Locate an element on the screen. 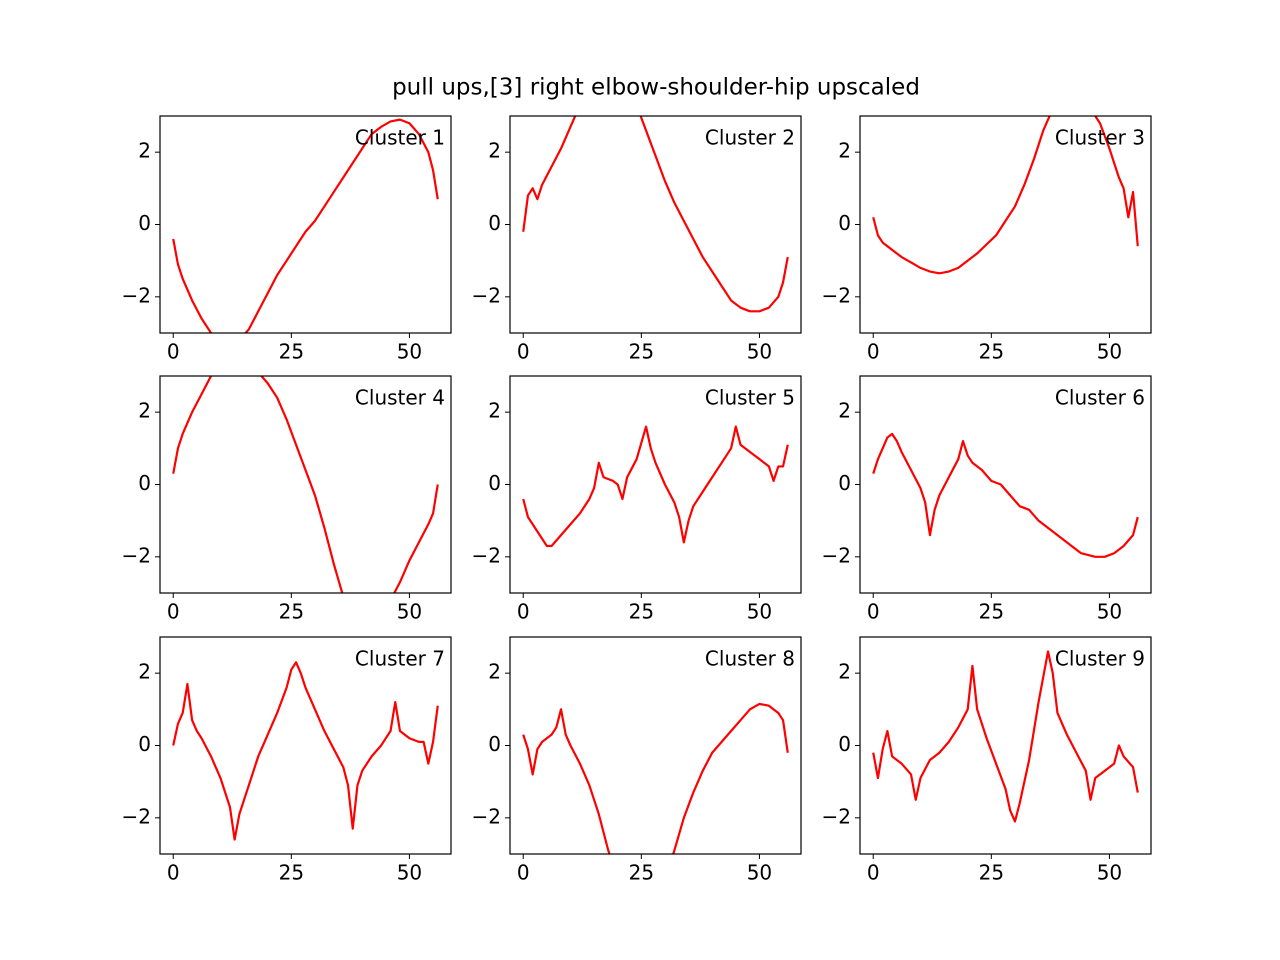 The image size is (1280, 960). cluster-label: Cluster 5 is located at coordinates (750, 398).